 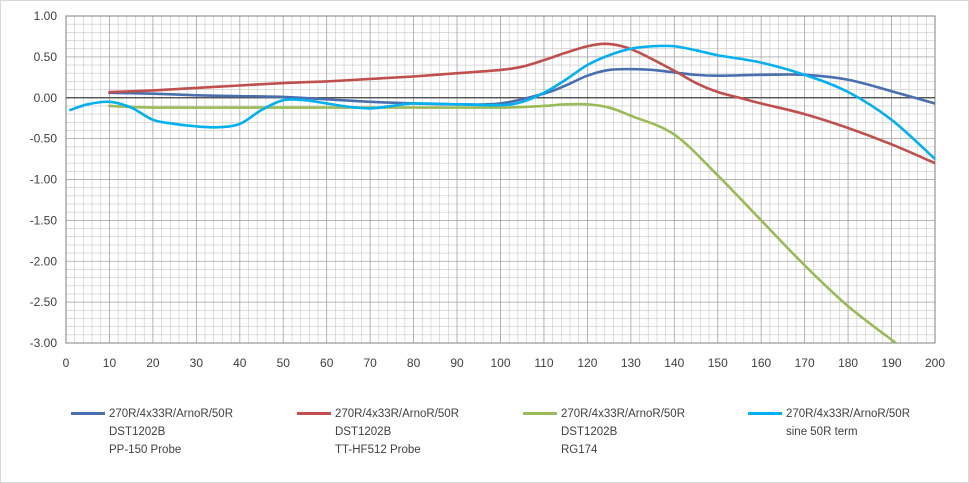 I want to click on legend-label-line: RG174, so click(x=579, y=450).